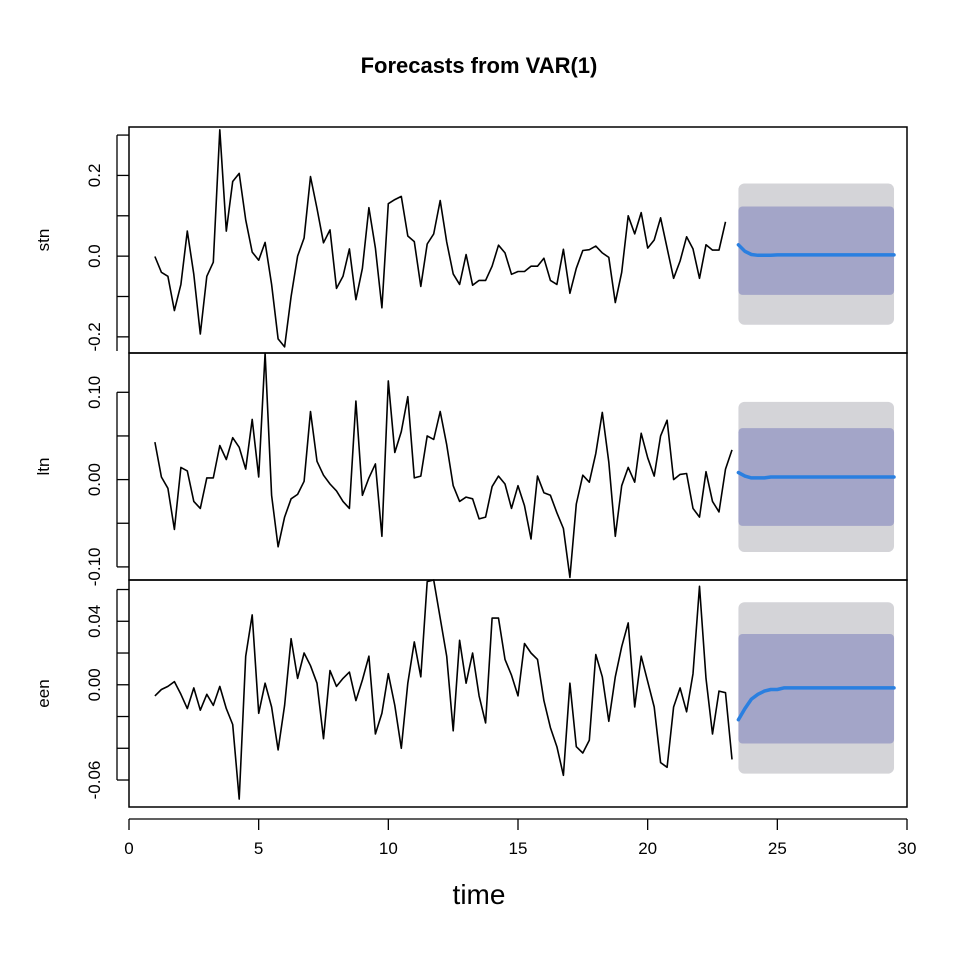 This screenshot has height=960, width=960. What do you see at coordinates (94, 780) in the screenshot?
I see `y-tick-label-een: -0.06` at bounding box center [94, 780].